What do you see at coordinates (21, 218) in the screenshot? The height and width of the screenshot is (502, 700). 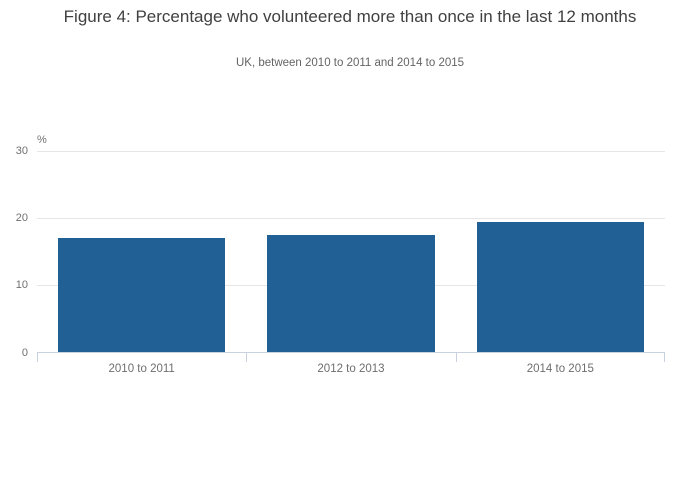 I see `y-tick-label: 20` at bounding box center [21, 218].